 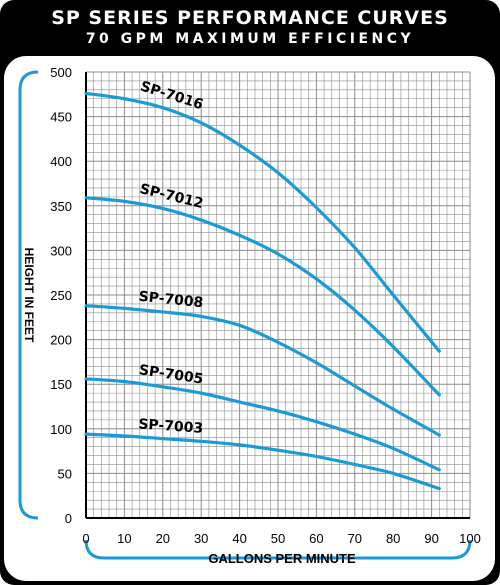 What do you see at coordinates (124, 538) in the screenshot?
I see `x-tick-label: 10` at bounding box center [124, 538].